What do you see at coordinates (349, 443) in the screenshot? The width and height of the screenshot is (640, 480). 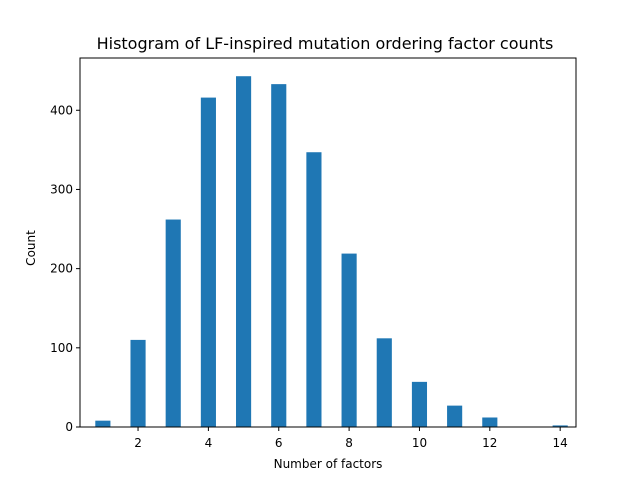 I see `x-tick-label: 8` at bounding box center [349, 443].